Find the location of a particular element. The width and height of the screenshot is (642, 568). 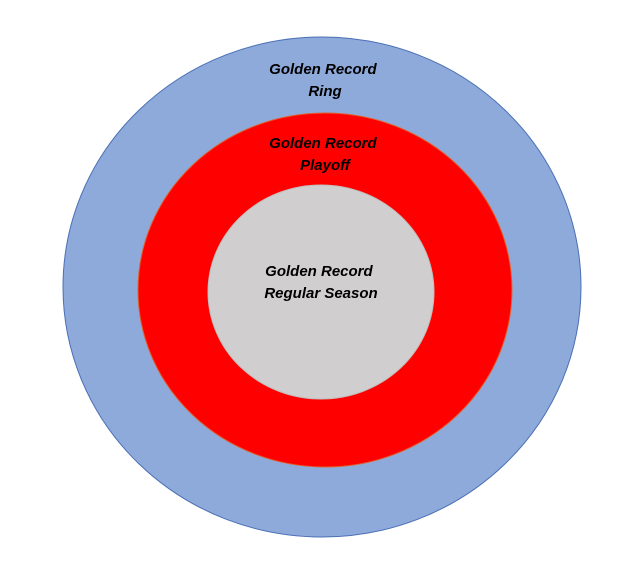

inner-ring-label: Golden Record Regular Season is located at coordinates (320, 282).